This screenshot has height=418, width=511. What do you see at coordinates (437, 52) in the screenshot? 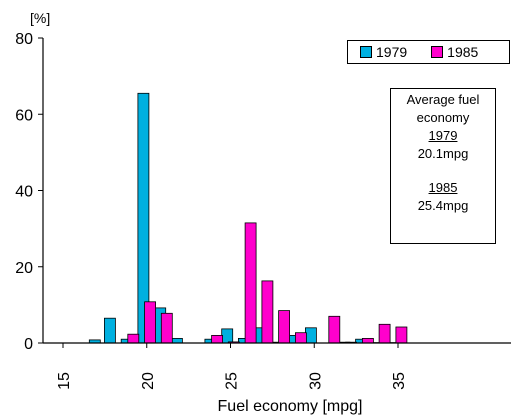
I see `legend-swatch-1985` at bounding box center [437, 52].